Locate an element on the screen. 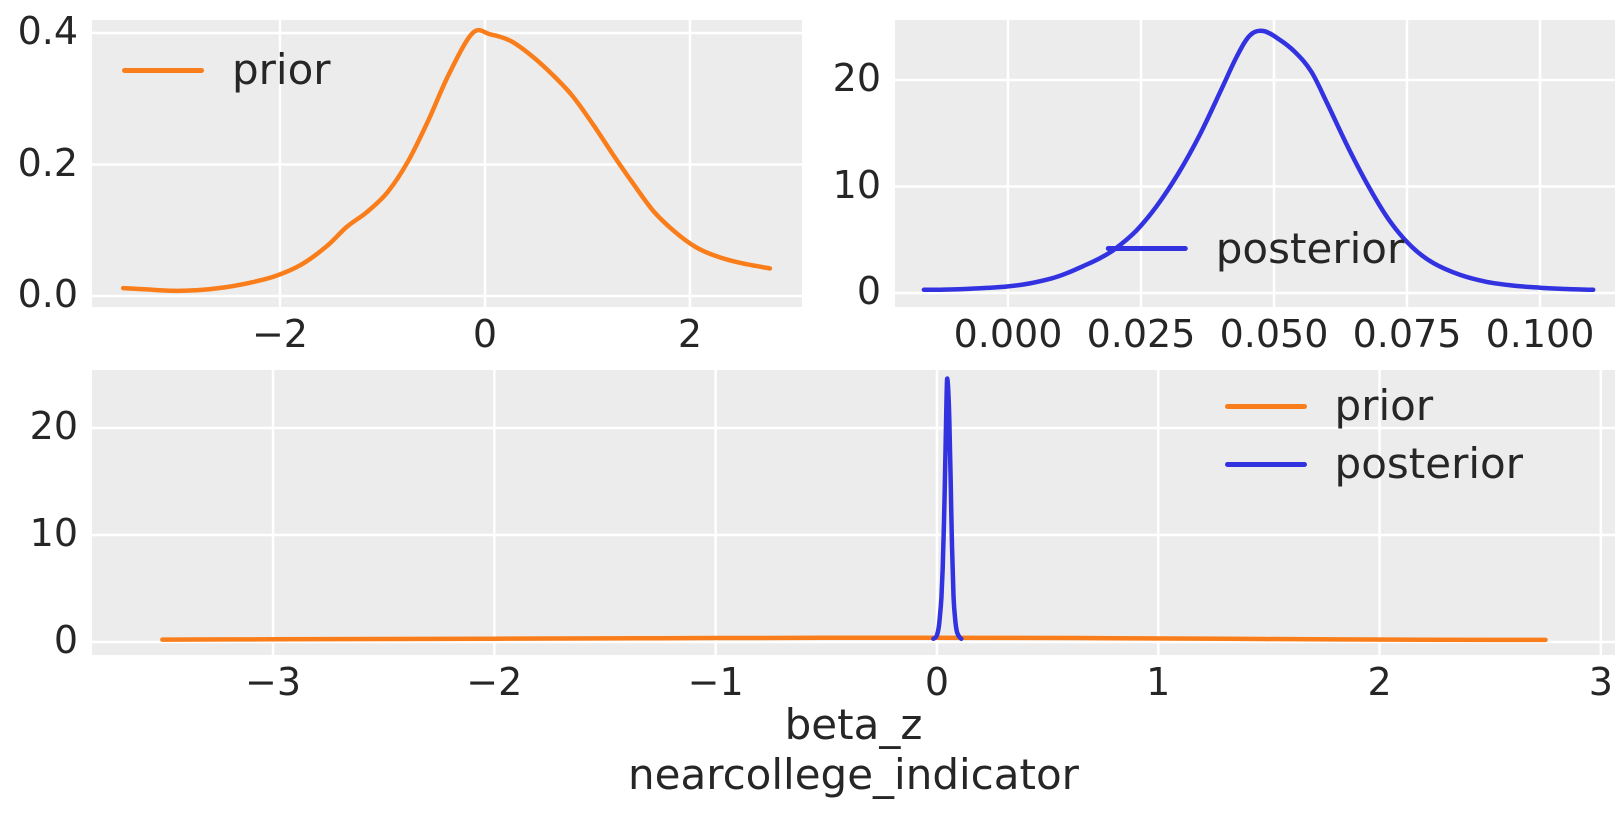 The width and height of the screenshot is (1623, 823). y-tick-label: 0.0 is located at coordinates (47, 294).